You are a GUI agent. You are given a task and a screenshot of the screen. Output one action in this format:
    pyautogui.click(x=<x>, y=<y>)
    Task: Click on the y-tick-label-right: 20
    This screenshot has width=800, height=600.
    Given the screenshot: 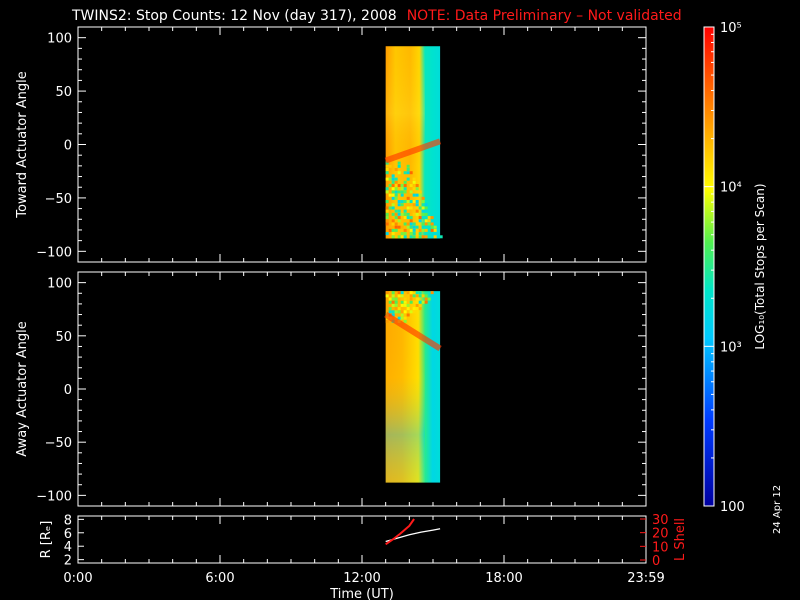 What is the action you would take?
    pyautogui.click(x=660, y=534)
    